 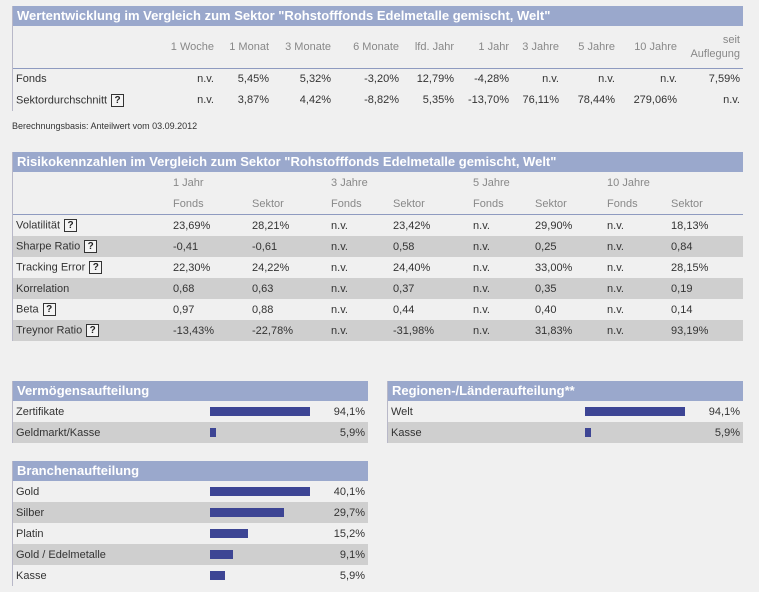 I want to click on value-cell: 7,59%, so click(x=724, y=79).